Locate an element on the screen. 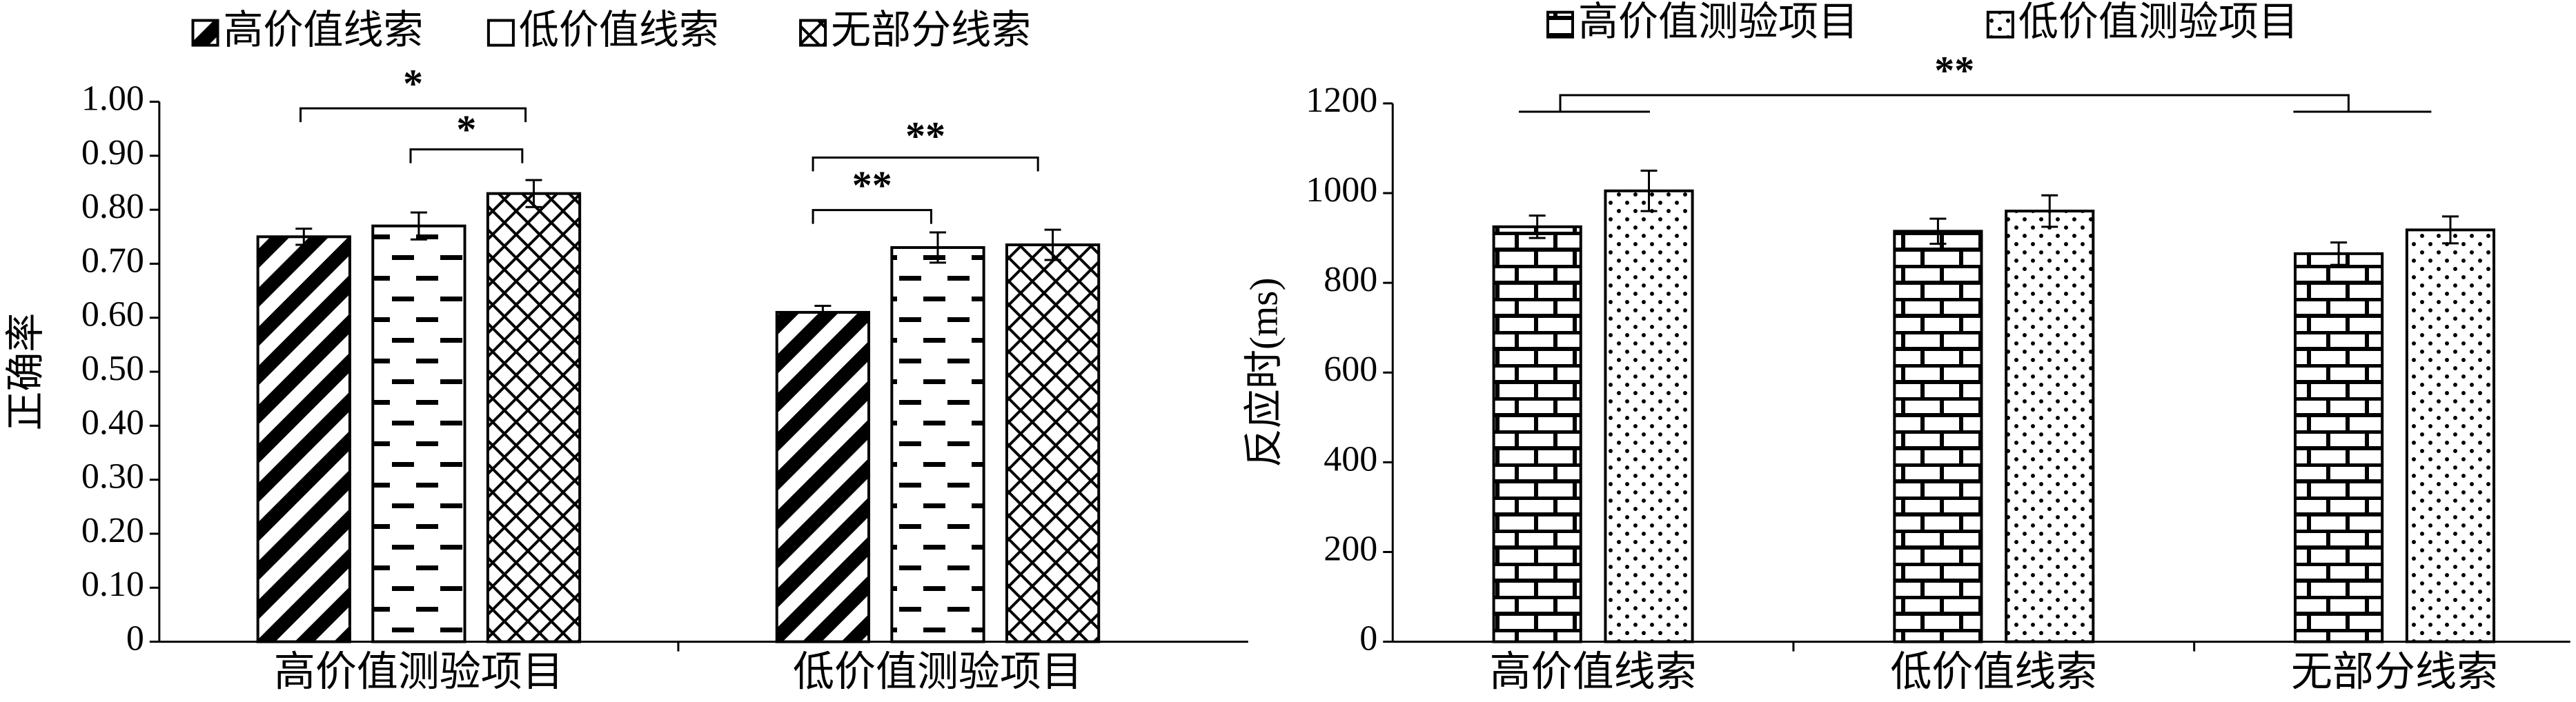  legend-label: 低价值测验项目 is located at coordinates (2158, 22).